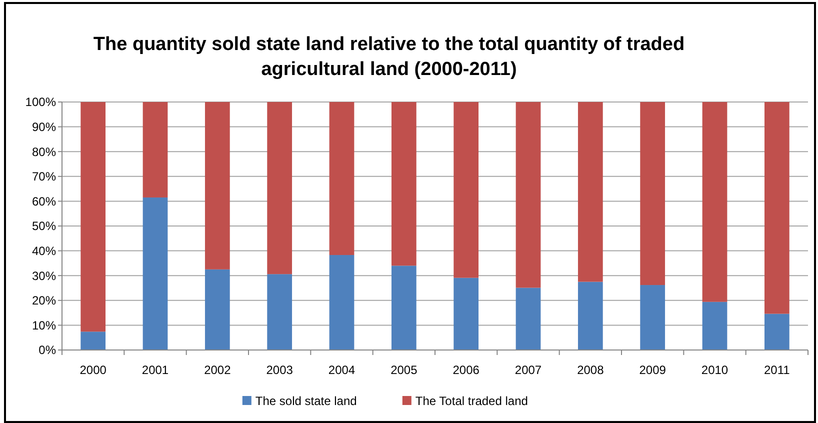  Describe the element at coordinates (590, 370) in the screenshot. I see `x-tick-label: 2008` at that location.